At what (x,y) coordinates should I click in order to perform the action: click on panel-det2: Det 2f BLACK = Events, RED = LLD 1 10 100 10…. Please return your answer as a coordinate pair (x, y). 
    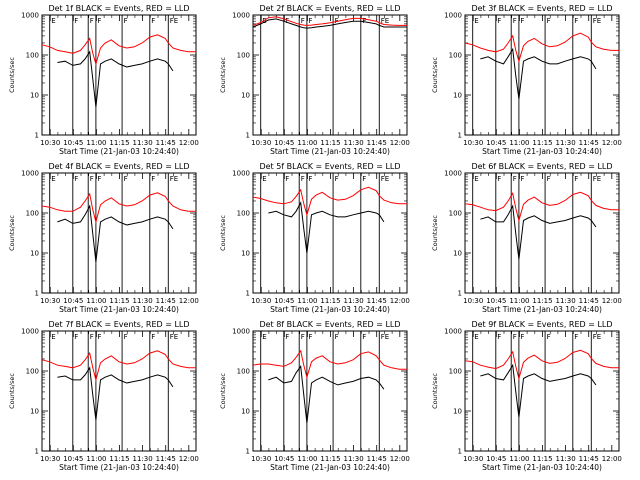
    Looking at the image, I should click on (314, 80).